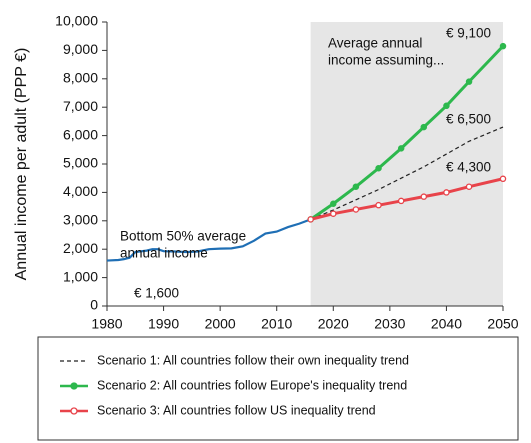  Describe the element at coordinates (106, 324) in the screenshot. I see `x-tick-label: 1980` at that location.